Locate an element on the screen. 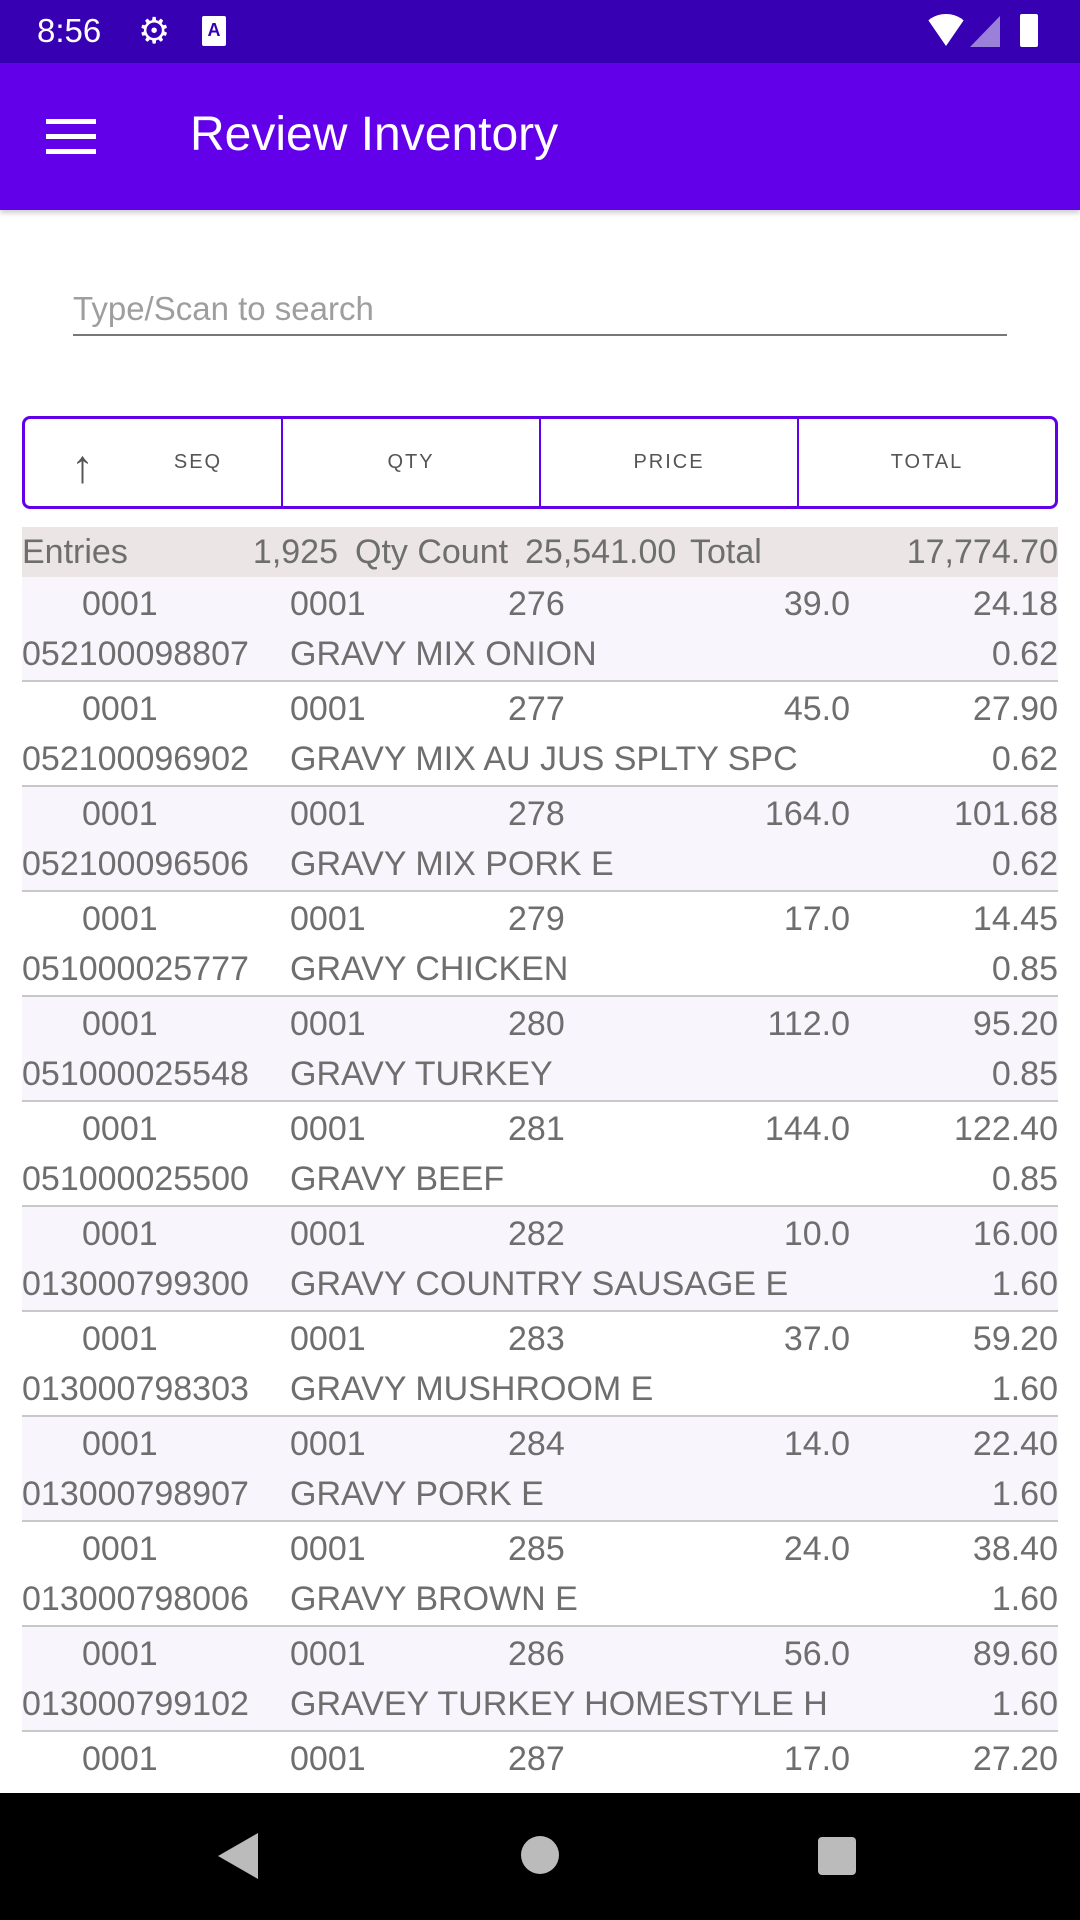 The height and width of the screenshot is (1920, 1080). total-label: Total is located at coordinates (726, 552).